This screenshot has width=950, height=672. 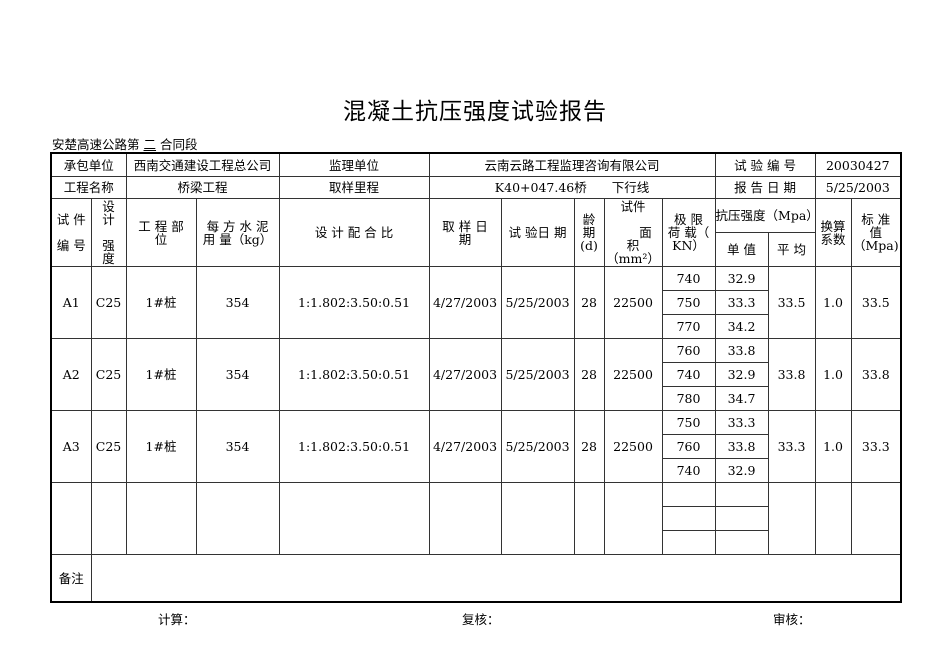 I want to click on cell-average: 33.5, so click(x=791, y=302).